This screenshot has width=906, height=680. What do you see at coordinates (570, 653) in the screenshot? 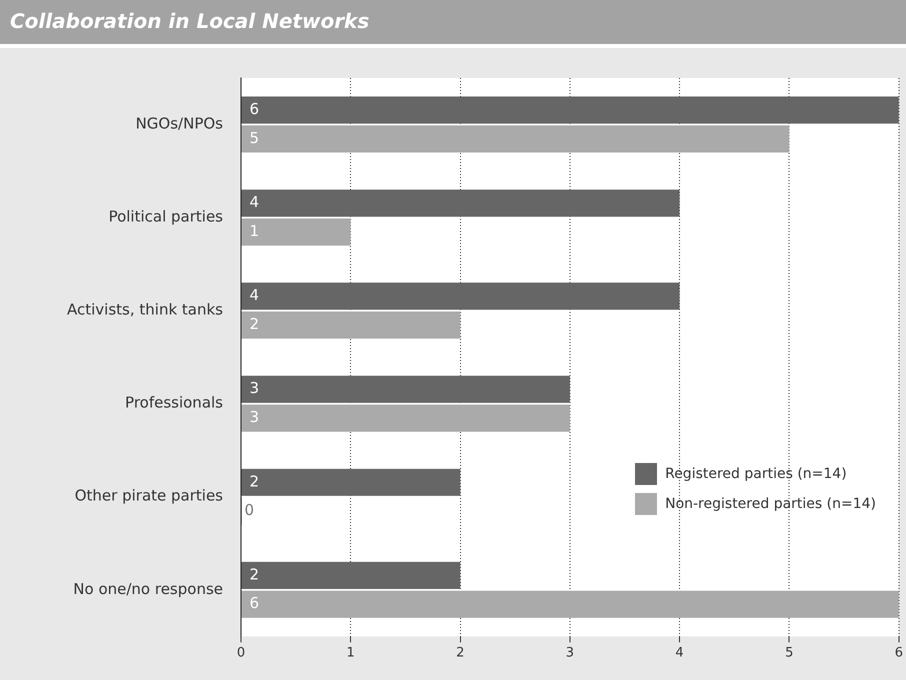
I see `x-tick-label: 3` at bounding box center [570, 653].